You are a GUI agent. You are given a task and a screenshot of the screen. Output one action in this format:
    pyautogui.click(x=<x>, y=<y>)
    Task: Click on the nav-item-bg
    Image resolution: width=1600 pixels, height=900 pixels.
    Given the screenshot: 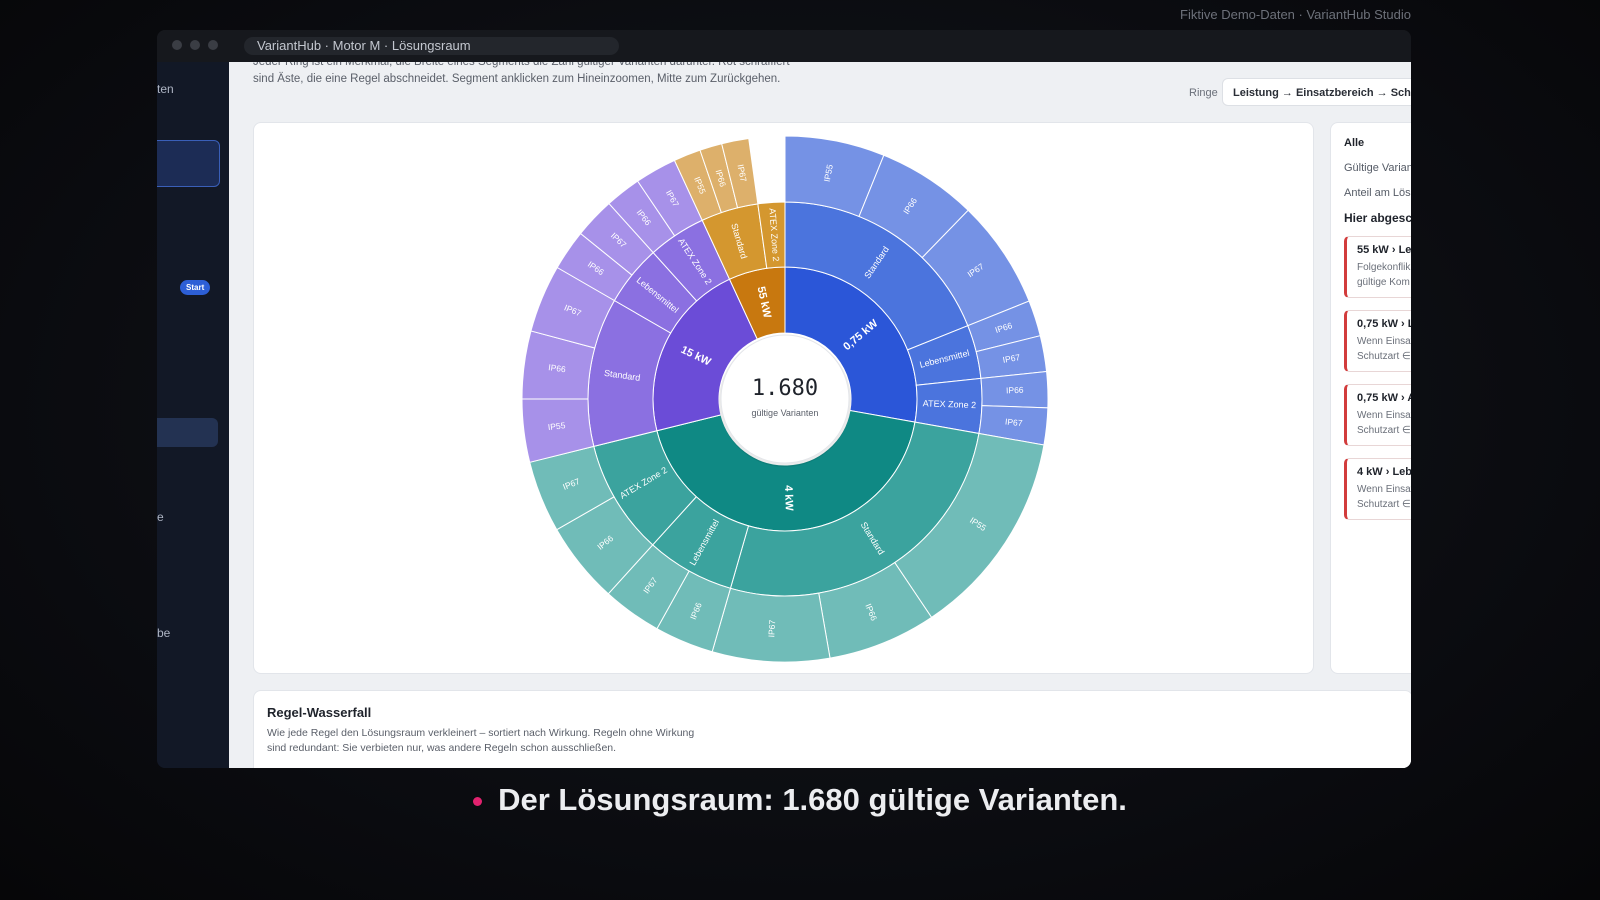 What is the action you would take?
    pyautogui.click(x=187, y=432)
    